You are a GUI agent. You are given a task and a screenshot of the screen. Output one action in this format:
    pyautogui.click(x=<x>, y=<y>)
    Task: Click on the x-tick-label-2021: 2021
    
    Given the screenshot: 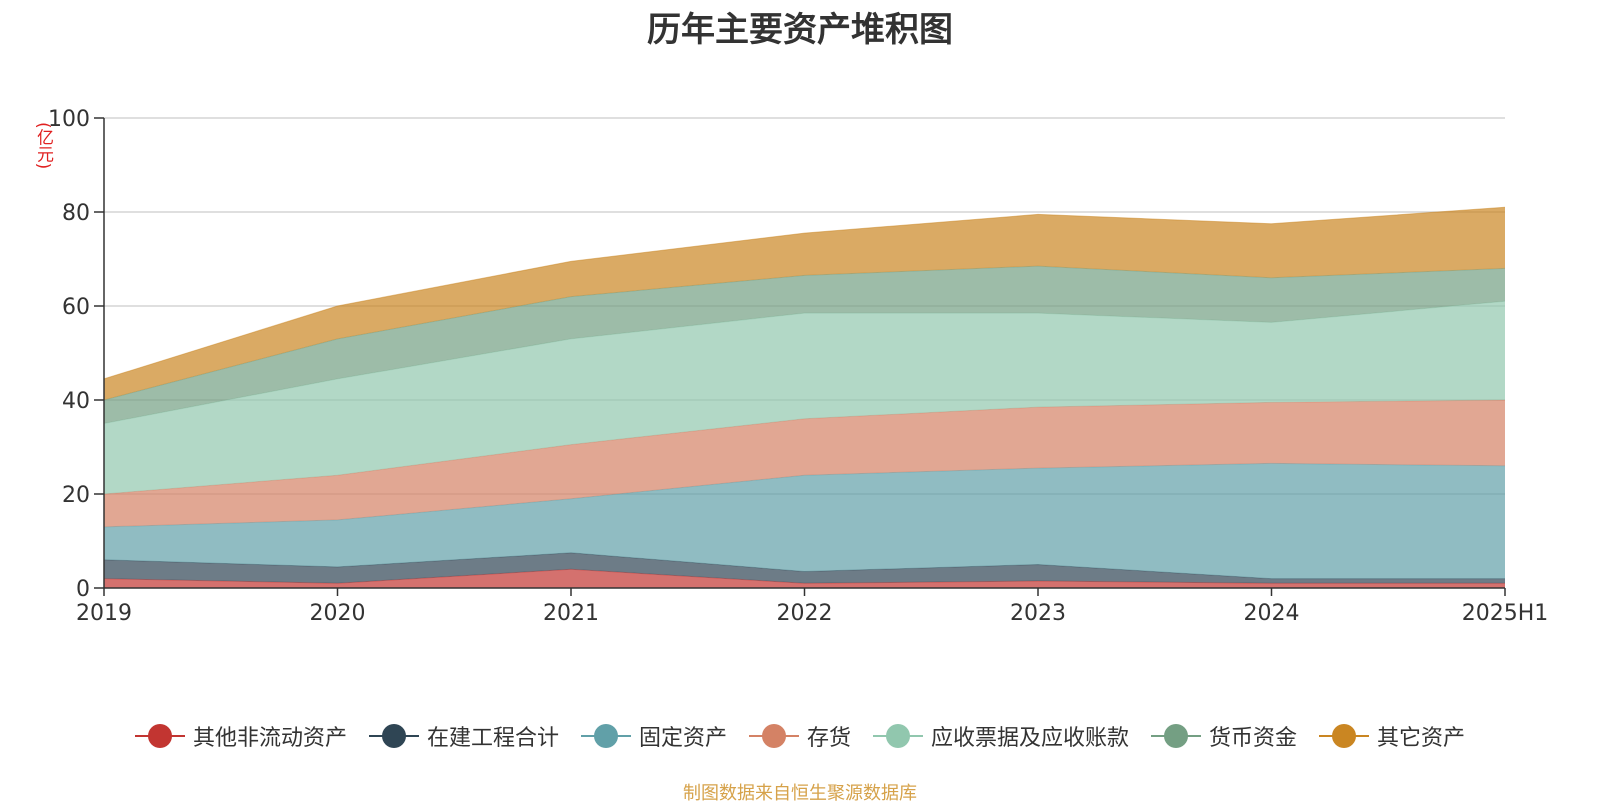 What is the action you would take?
    pyautogui.click(x=571, y=613)
    